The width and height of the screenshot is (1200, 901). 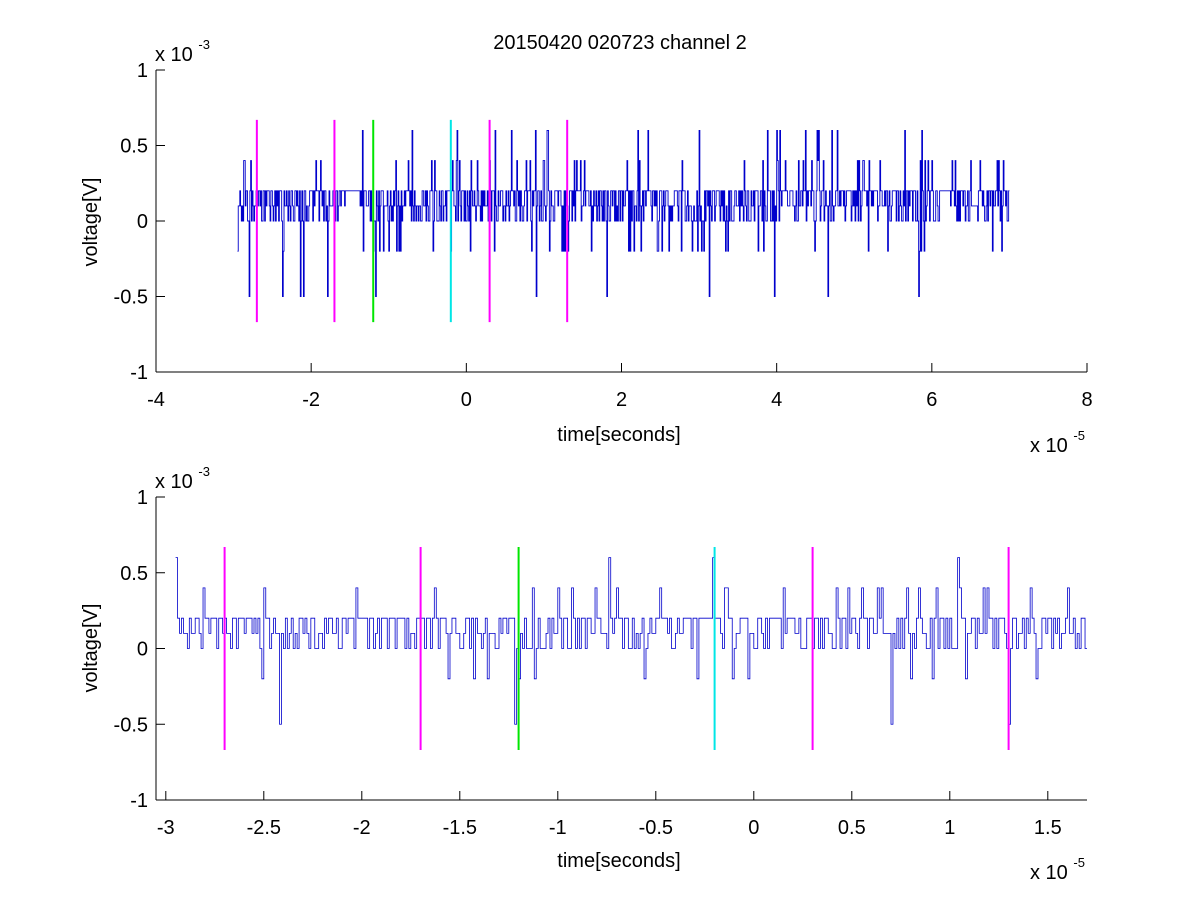 I want to click on x-tick-label: 0.5, so click(x=852, y=828).